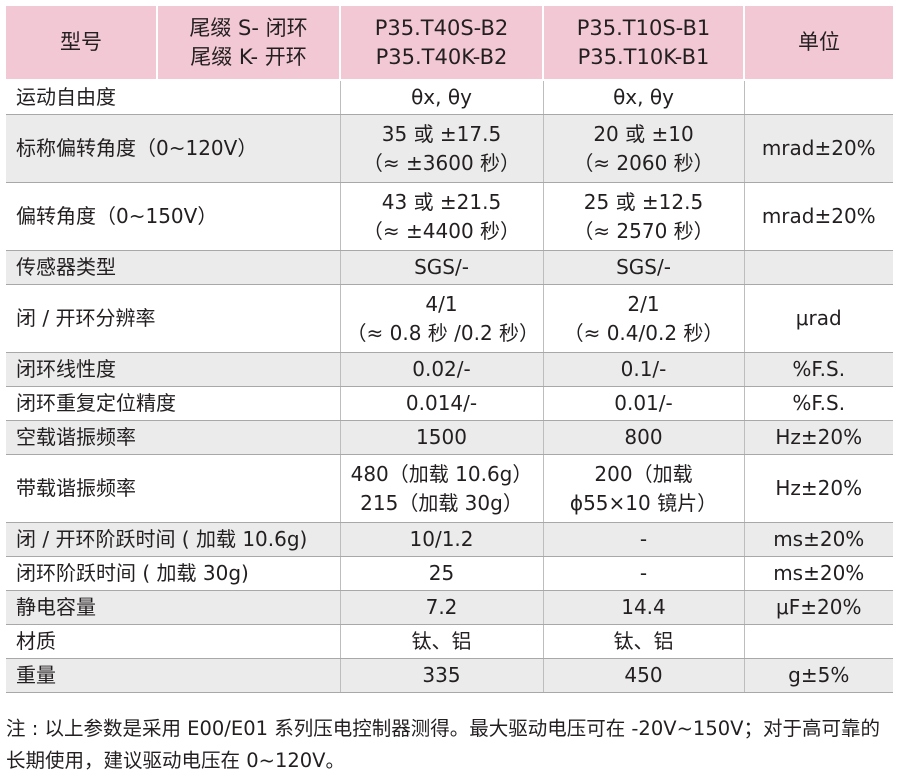 Image resolution: width=899 pixels, height=778 pixels. What do you see at coordinates (643, 437) in the screenshot?
I see `value-model-b: 800` at bounding box center [643, 437].